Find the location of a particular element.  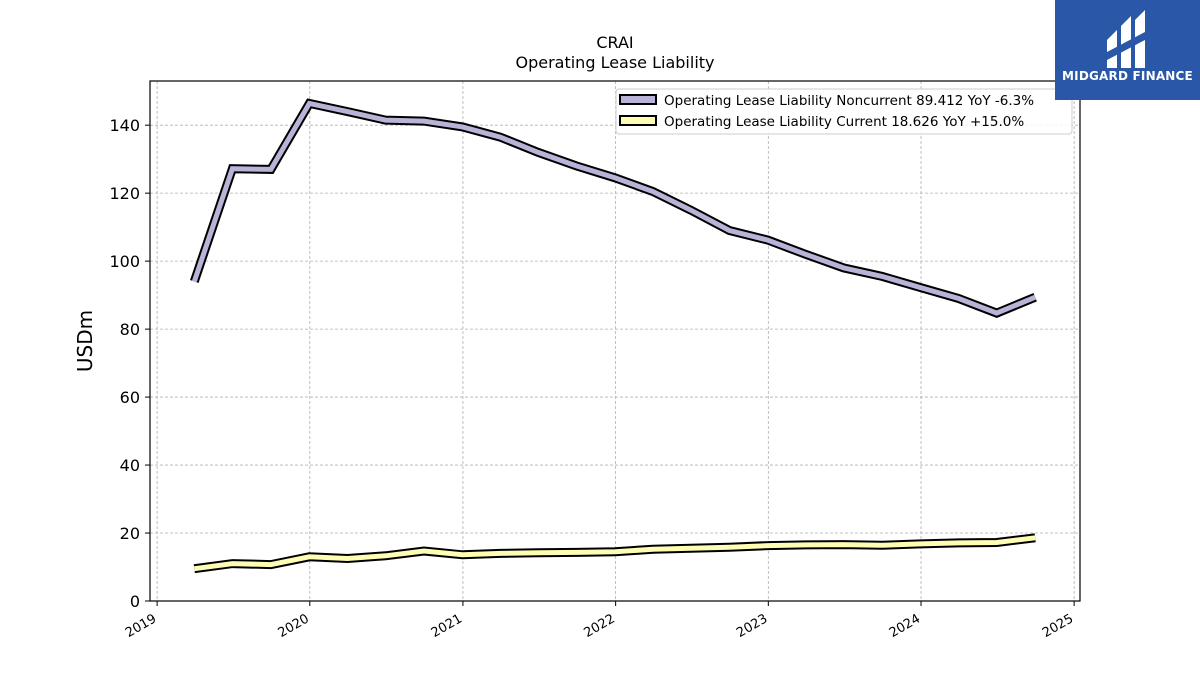

y-tick-label: 120 is located at coordinates (124, 193).